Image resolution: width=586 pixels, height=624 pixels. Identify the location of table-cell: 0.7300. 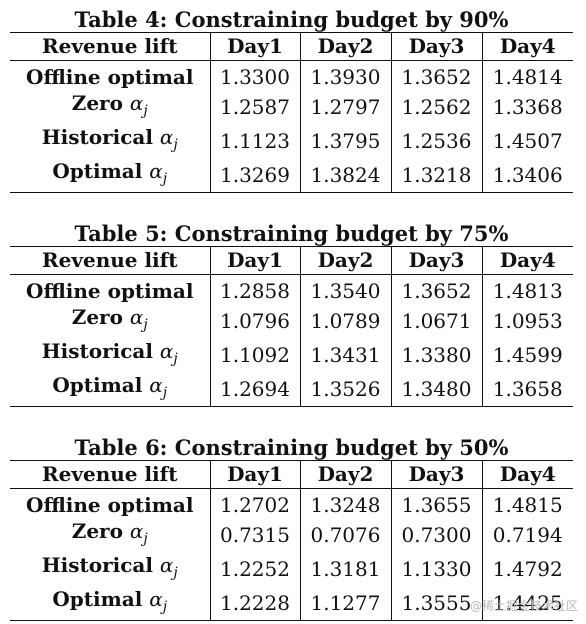
(436, 535).